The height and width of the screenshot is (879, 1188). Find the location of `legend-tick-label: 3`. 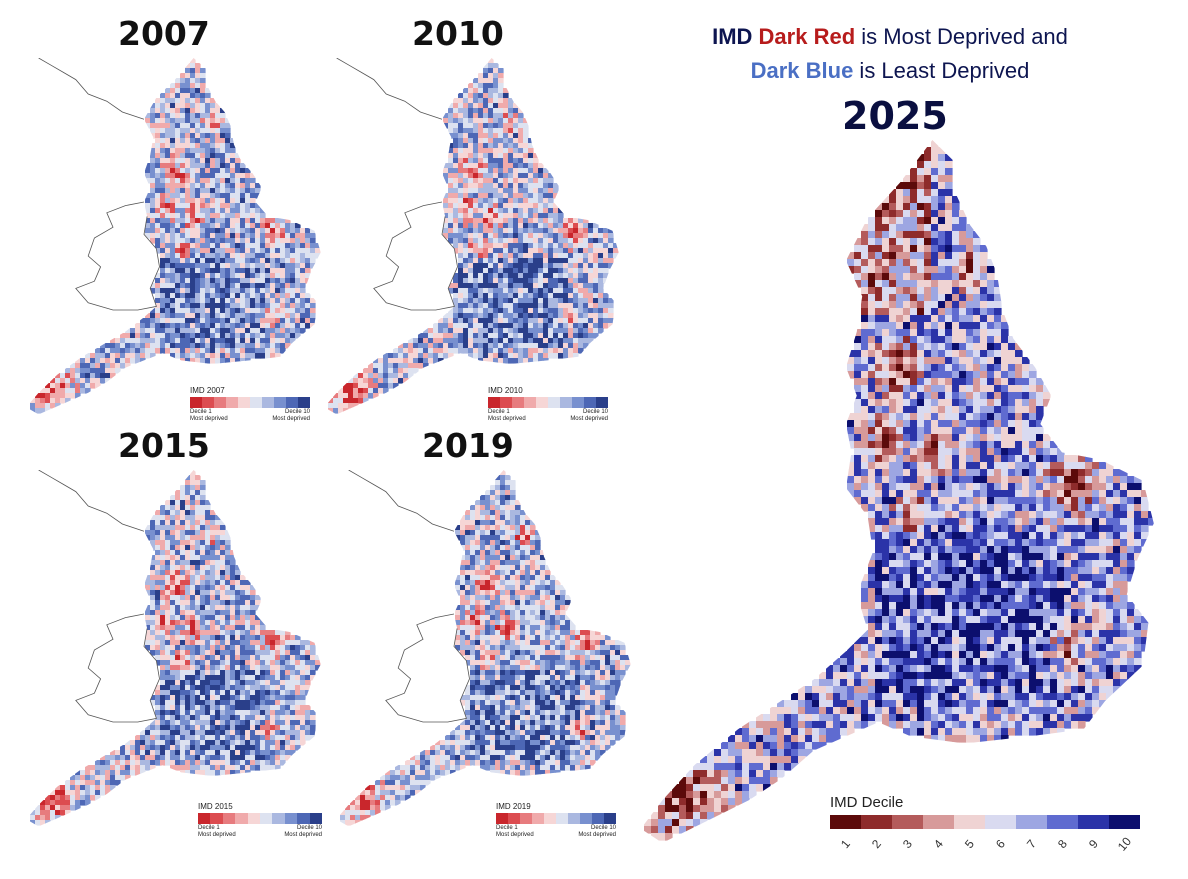

legend-tick-label: 3 is located at coordinates (907, 844).